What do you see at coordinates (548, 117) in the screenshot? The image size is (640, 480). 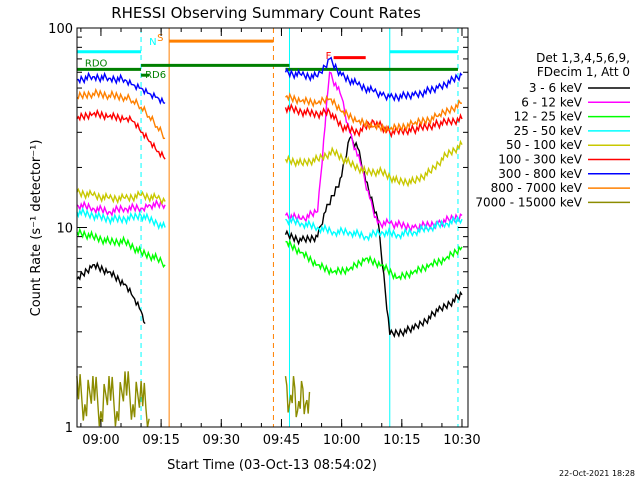 I see `legend-label-2: 12 - 25 keV` at bounding box center [548, 117].